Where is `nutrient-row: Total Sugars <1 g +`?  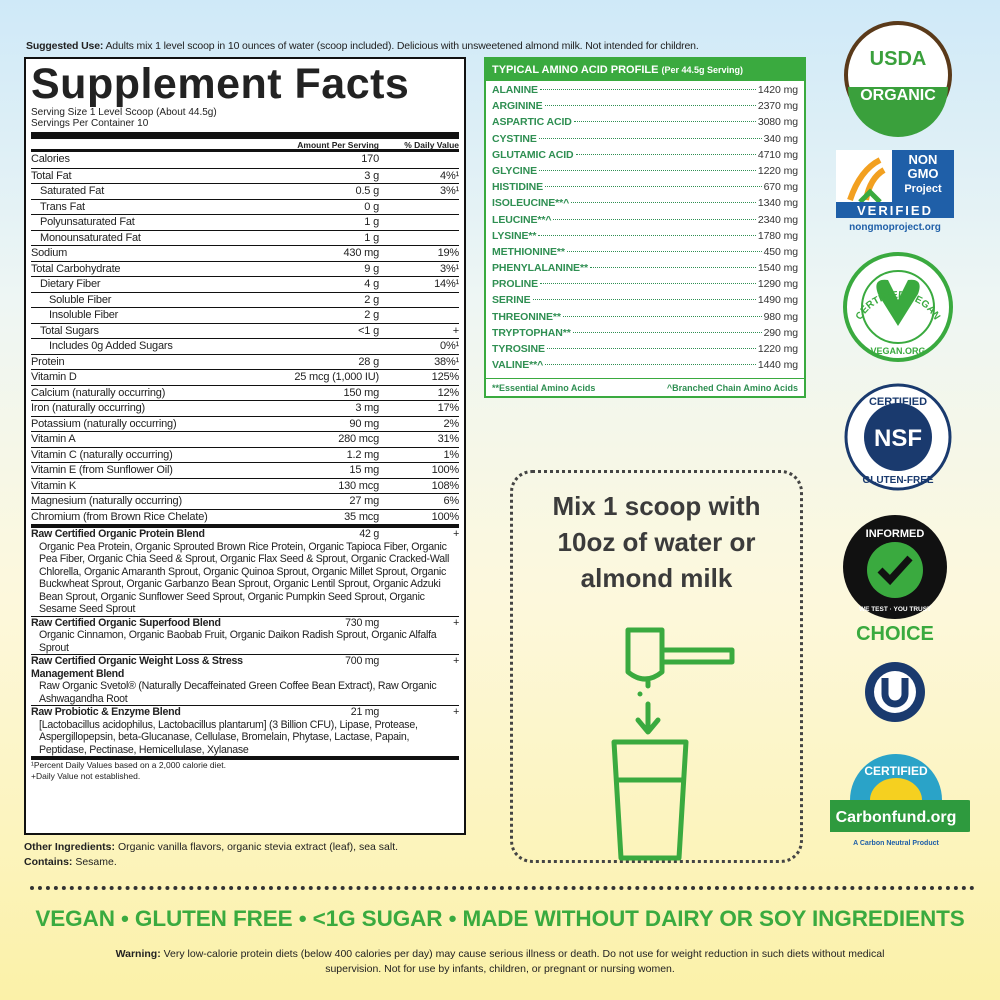
nutrient-row: Total Sugars <1 g + is located at coordinates (245, 330).